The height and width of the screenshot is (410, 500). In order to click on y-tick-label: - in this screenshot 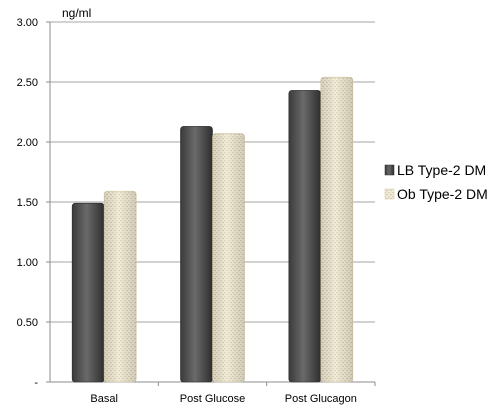, I will do `click(36, 383)`.